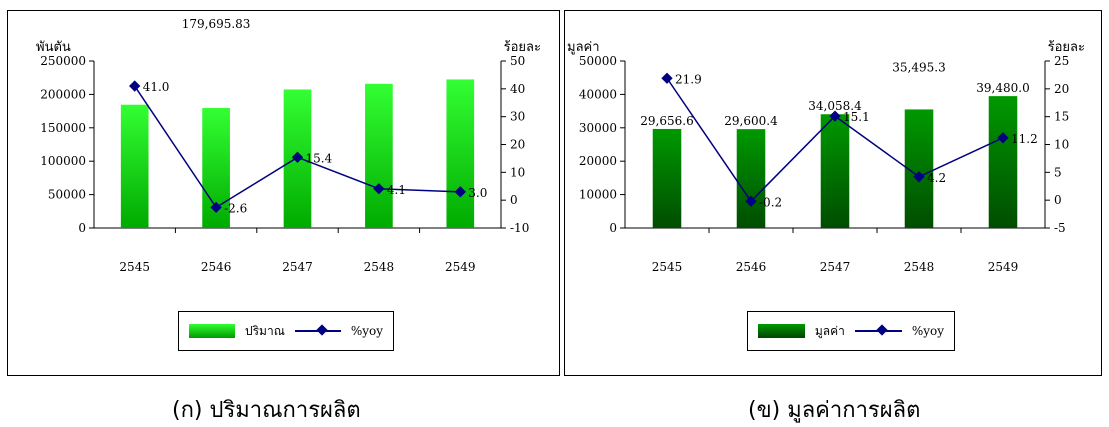 This screenshot has height=427, width=1109. Describe the element at coordinates (53, 47) in the screenshot. I see `y-left-axis-title: พันตัน` at that location.